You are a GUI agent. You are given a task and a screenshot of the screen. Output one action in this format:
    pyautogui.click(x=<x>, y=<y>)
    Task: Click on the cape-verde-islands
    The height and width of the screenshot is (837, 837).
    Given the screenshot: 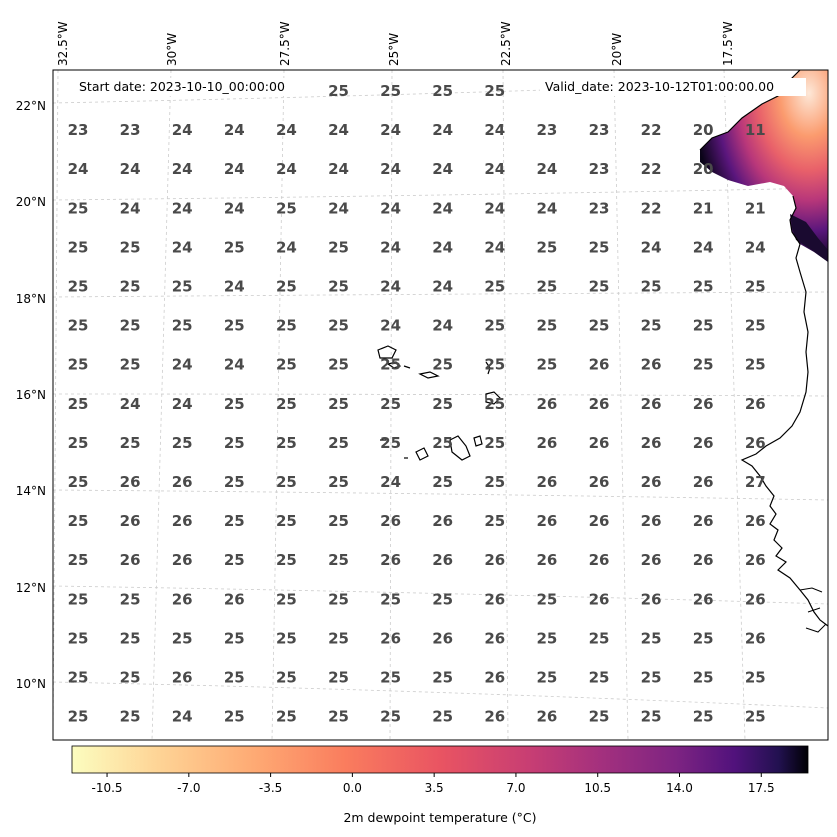 What is the action you would take?
    pyautogui.click(x=439, y=403)
    